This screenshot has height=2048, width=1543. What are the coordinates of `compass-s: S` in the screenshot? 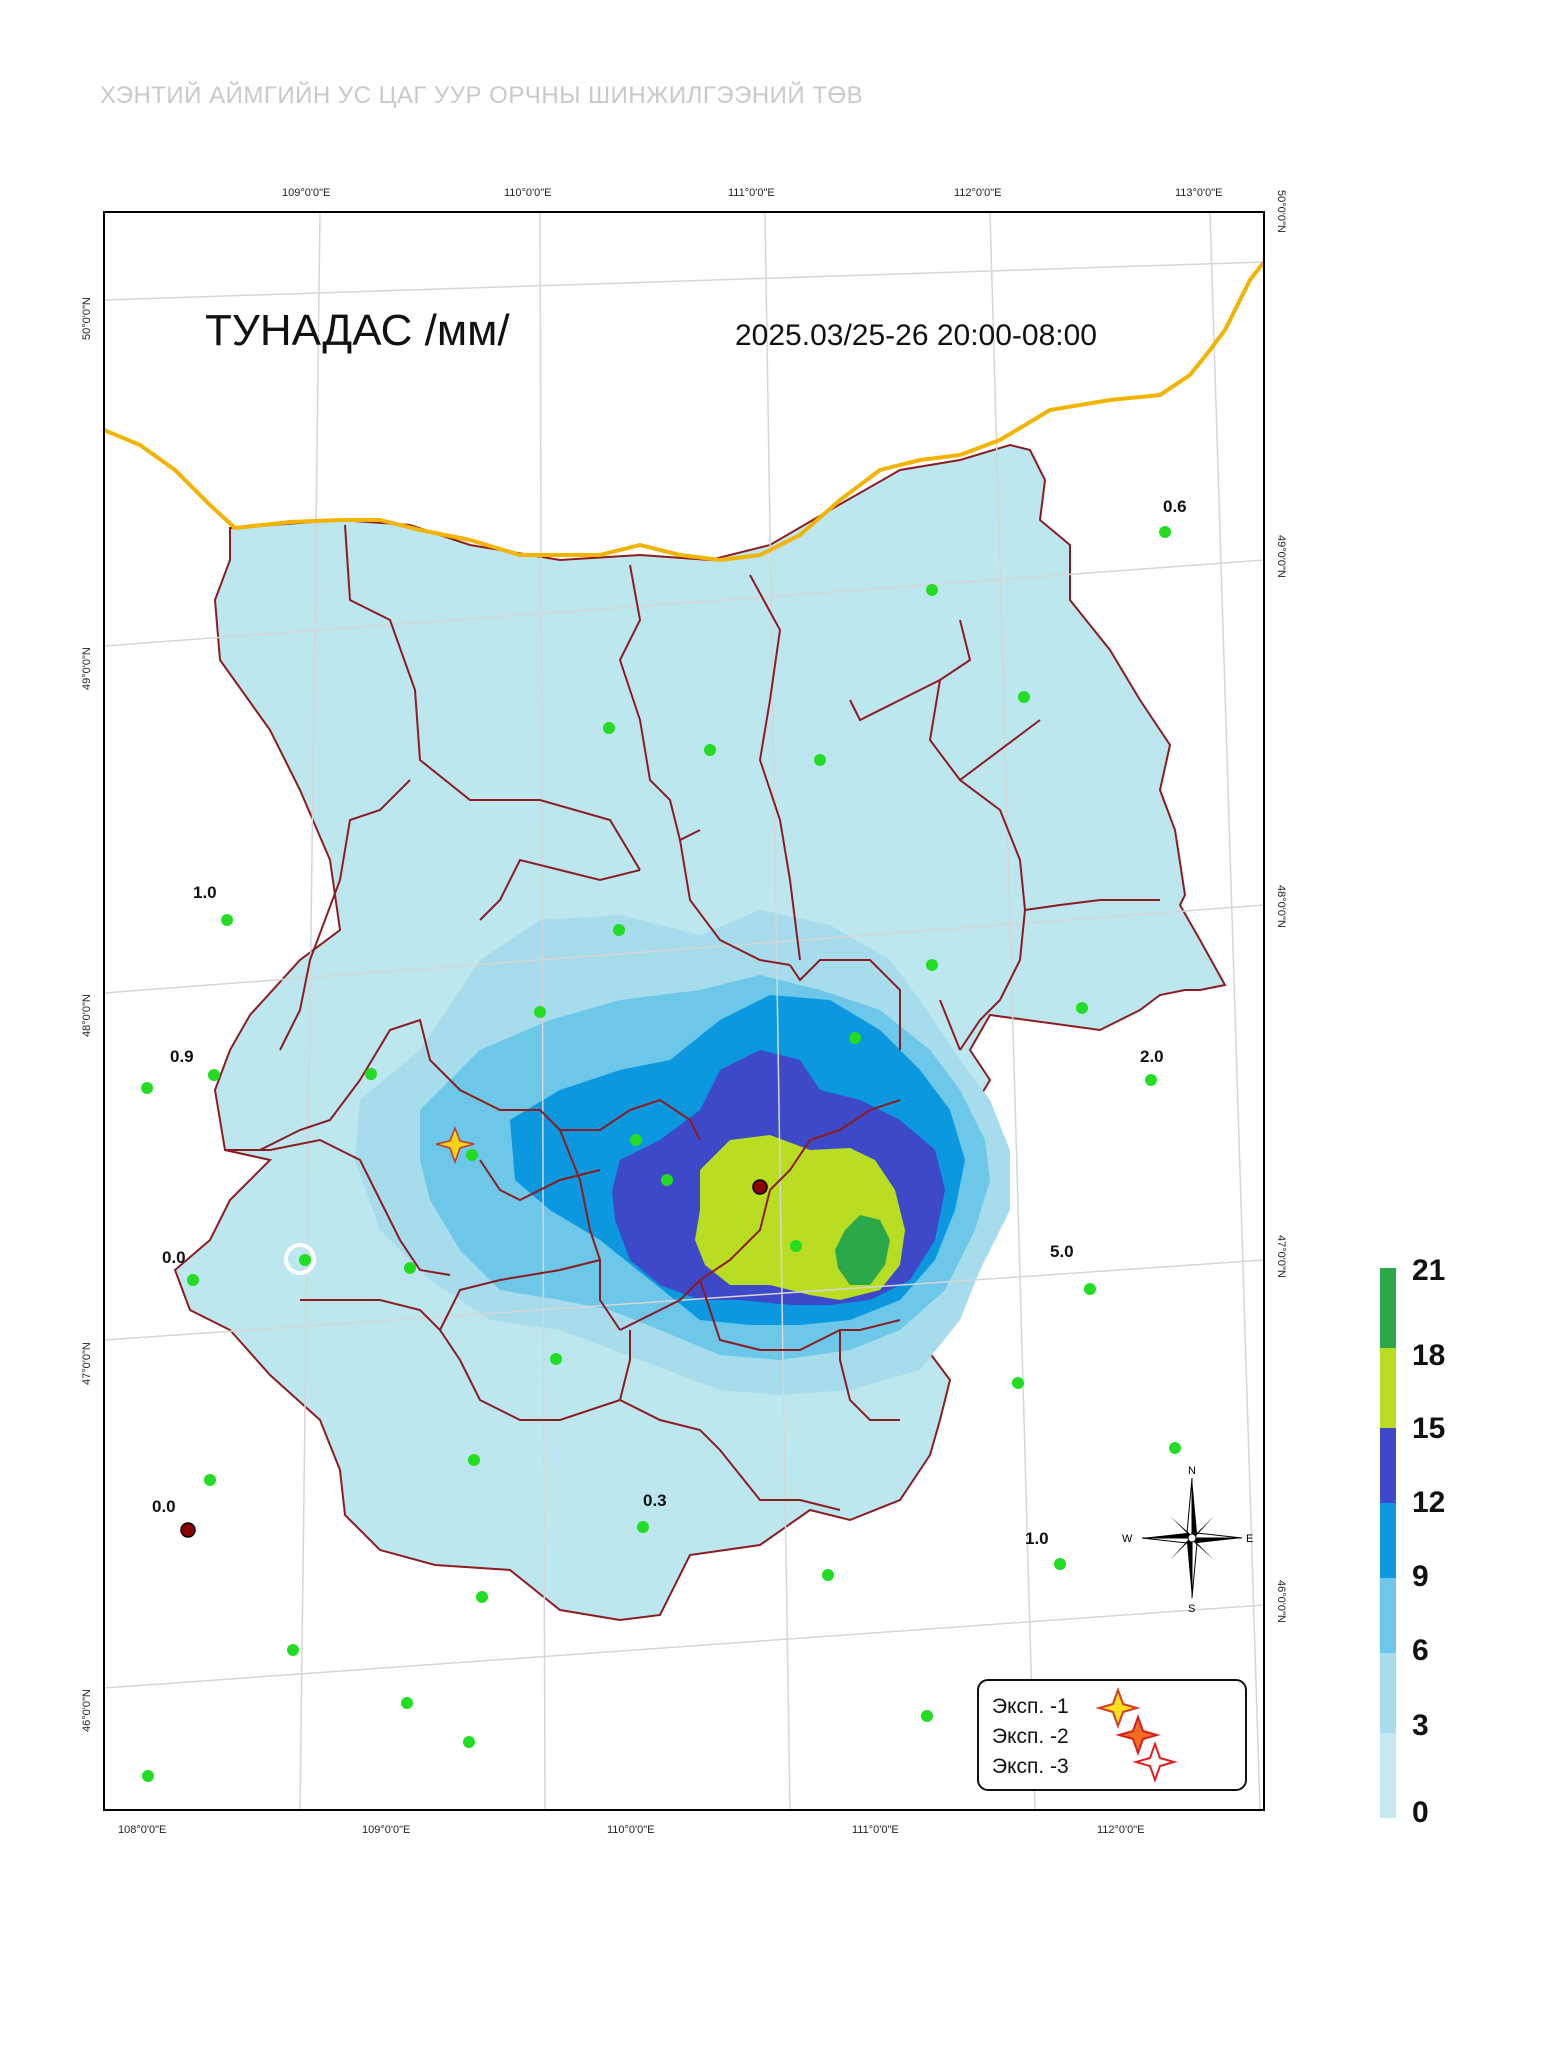 It's located at (1191, 1609).